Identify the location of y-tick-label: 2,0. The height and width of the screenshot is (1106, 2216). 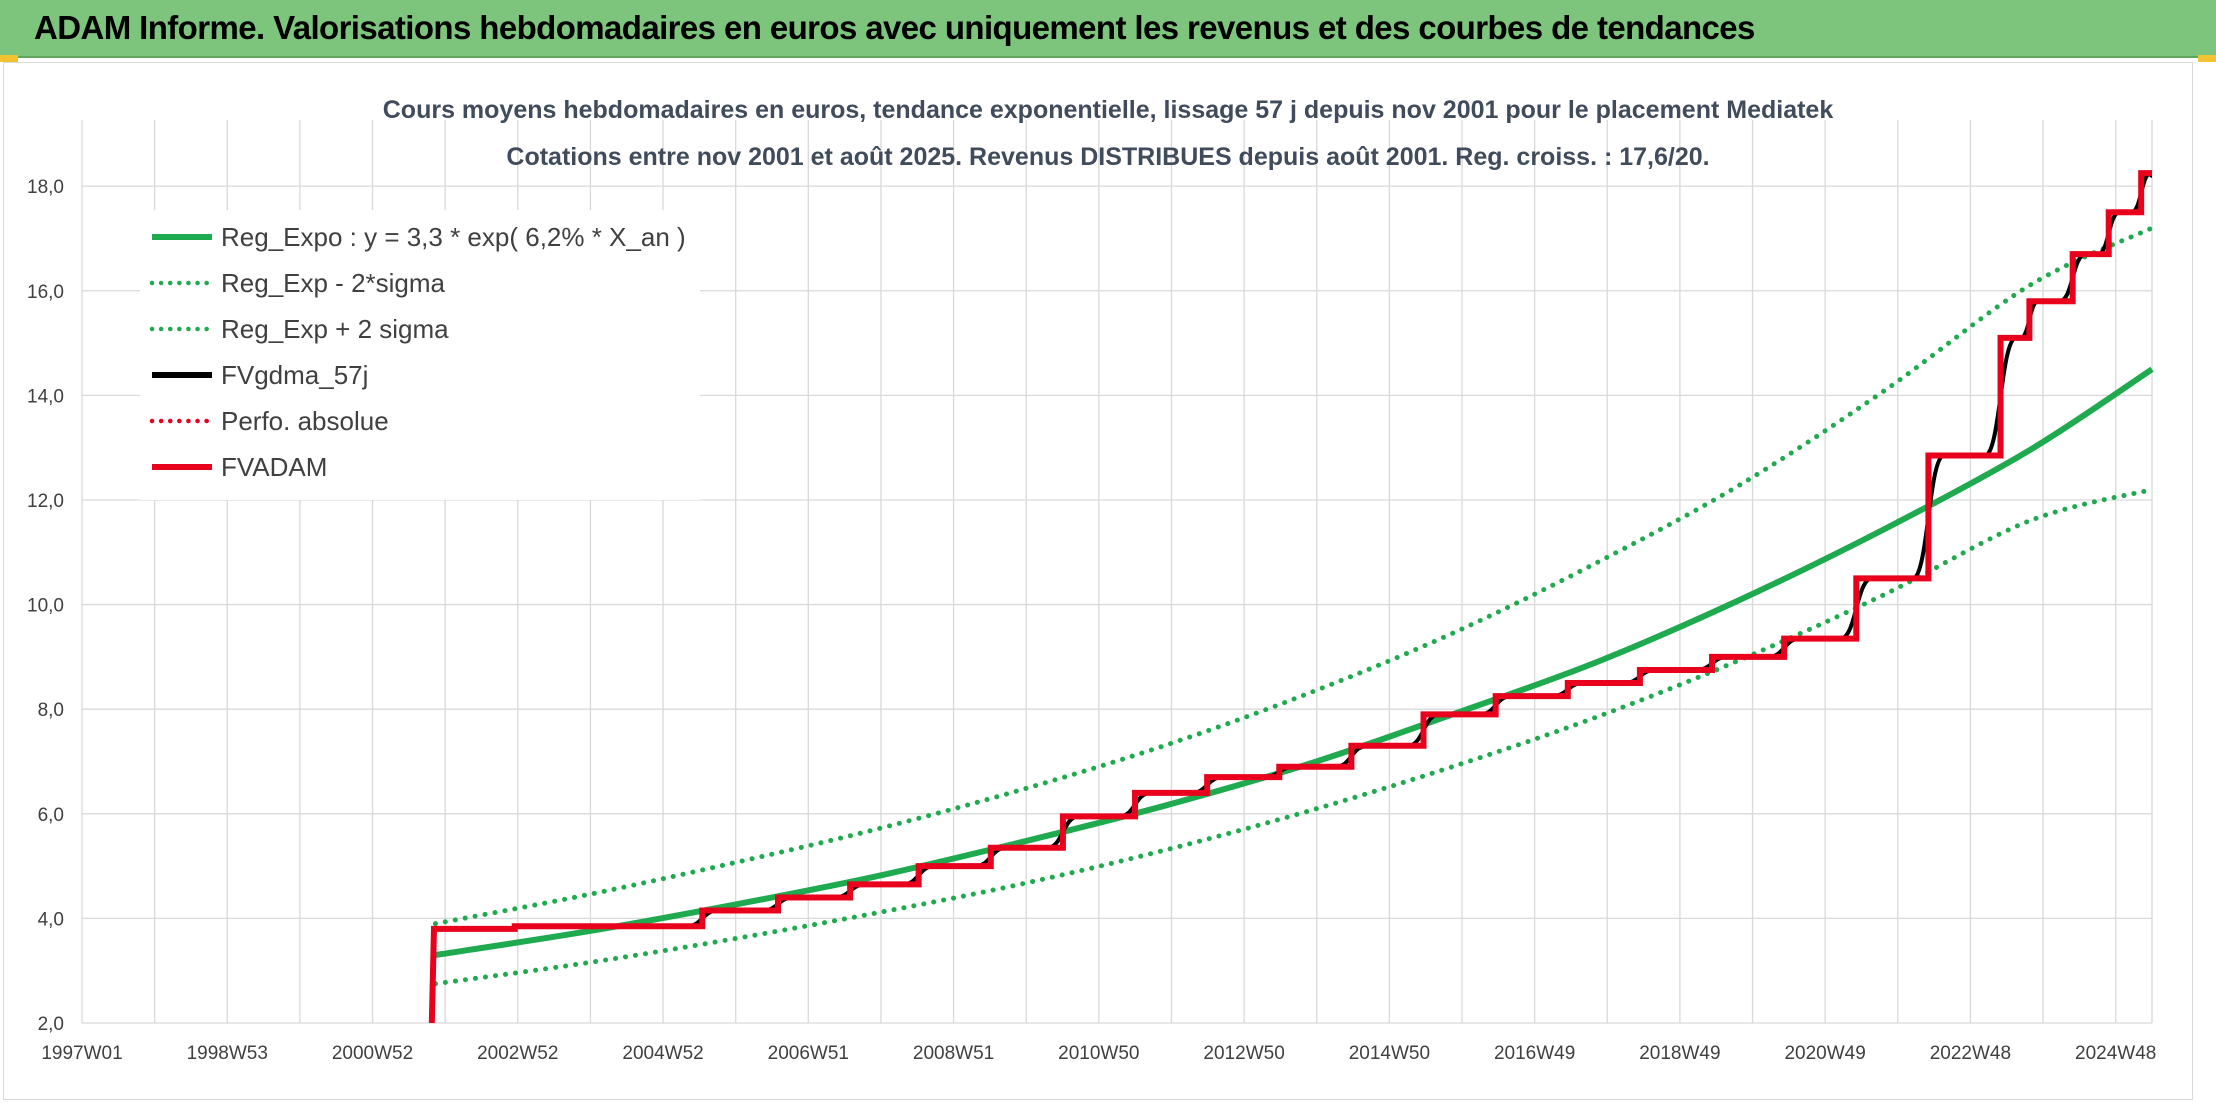
(51, 1024).